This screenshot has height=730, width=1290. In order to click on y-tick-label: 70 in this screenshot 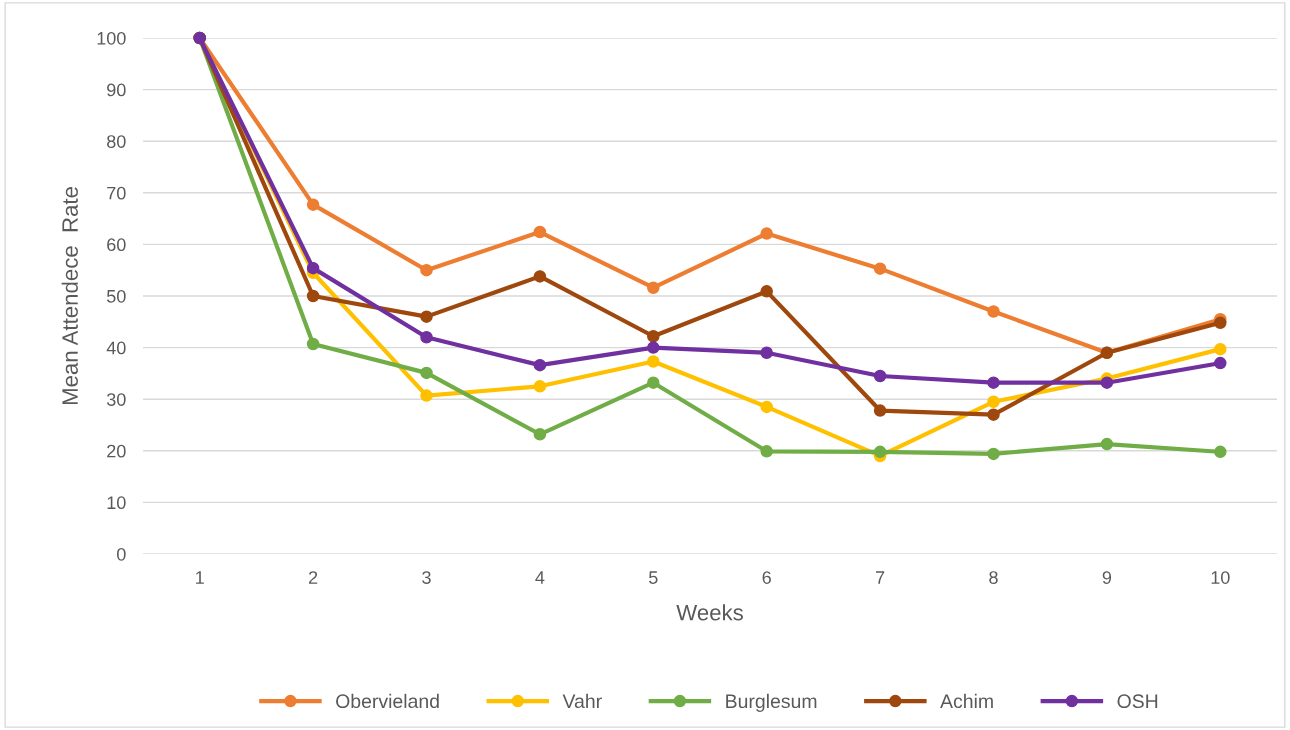, I will do `click(116, 193)`.